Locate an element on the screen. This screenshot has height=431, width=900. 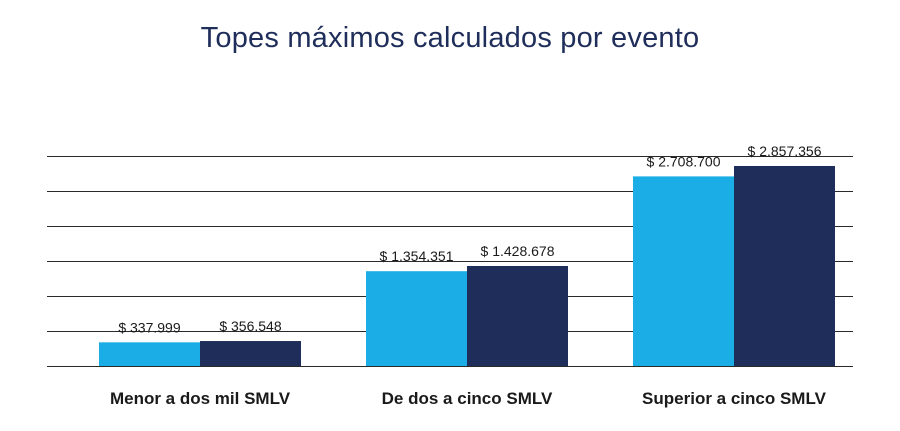
data-label: $ 2.857.356 is located at coordinates (785, 151).